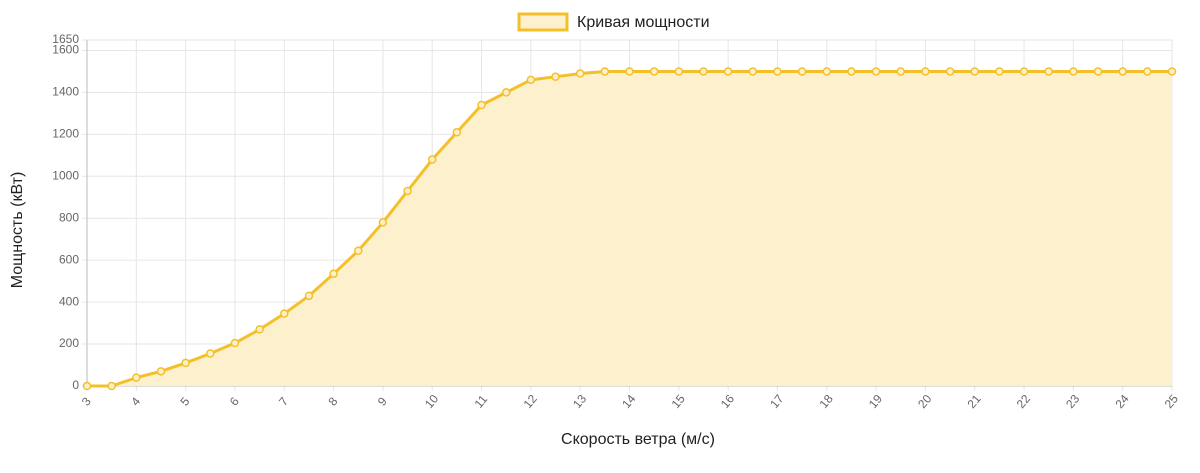 The height and width of the screenshot is (473, 1200). What do you see at coordinates (1122, 401) in the screenshot?
I see `x-tick-label: 24` at bounding box center [1122, 401].